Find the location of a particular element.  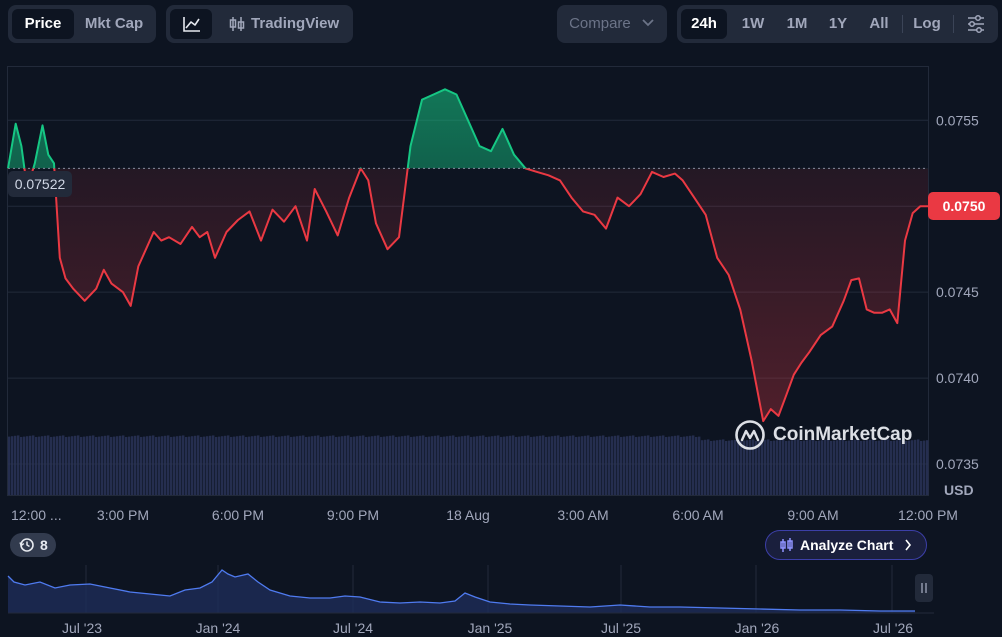

navigator-label: Jan '25 is located at coordinates (490, 628).